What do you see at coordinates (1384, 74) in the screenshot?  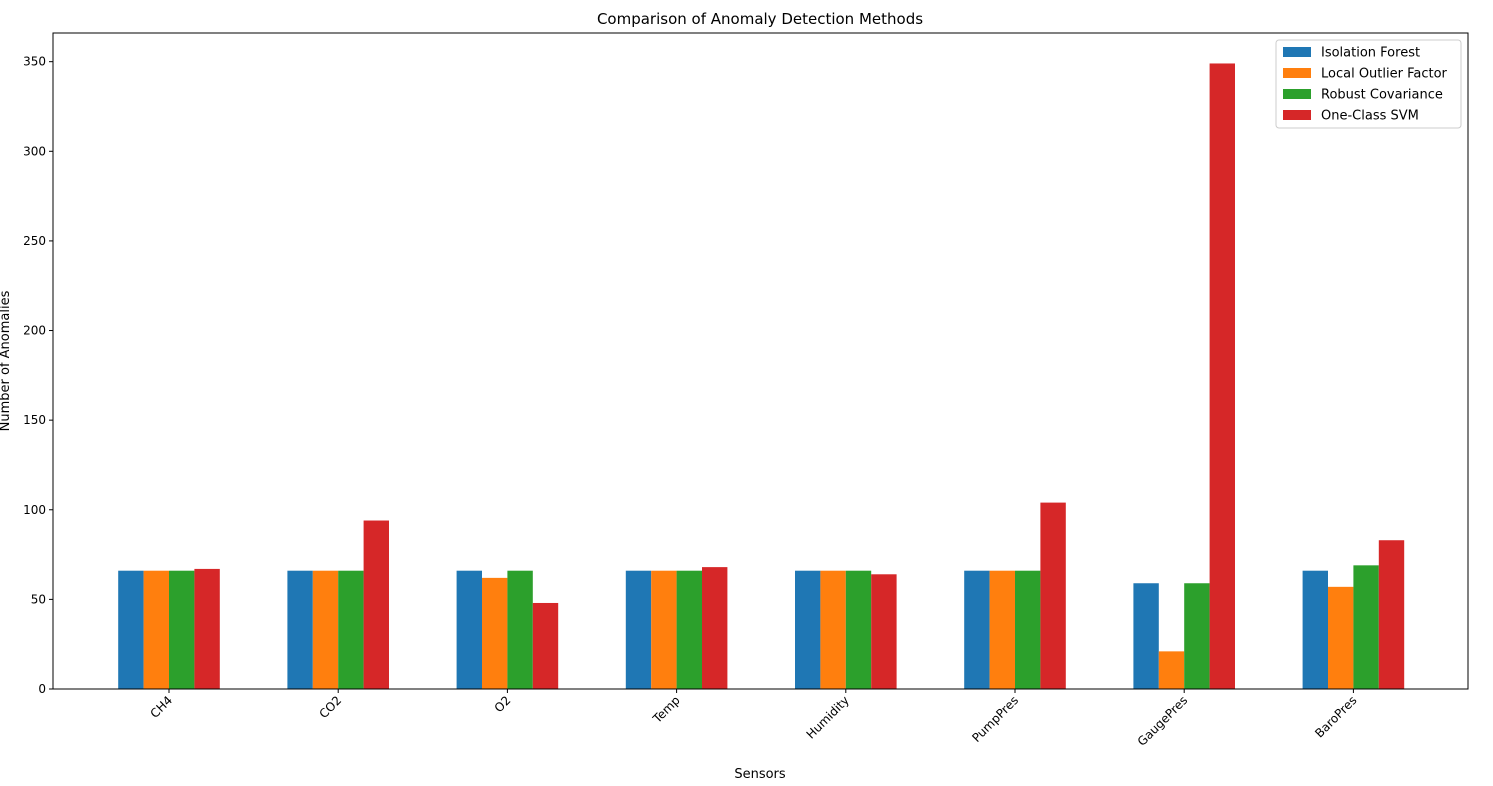 I see `legend-entry: Local Outlier Factor` at bounding box center [1384, 74].